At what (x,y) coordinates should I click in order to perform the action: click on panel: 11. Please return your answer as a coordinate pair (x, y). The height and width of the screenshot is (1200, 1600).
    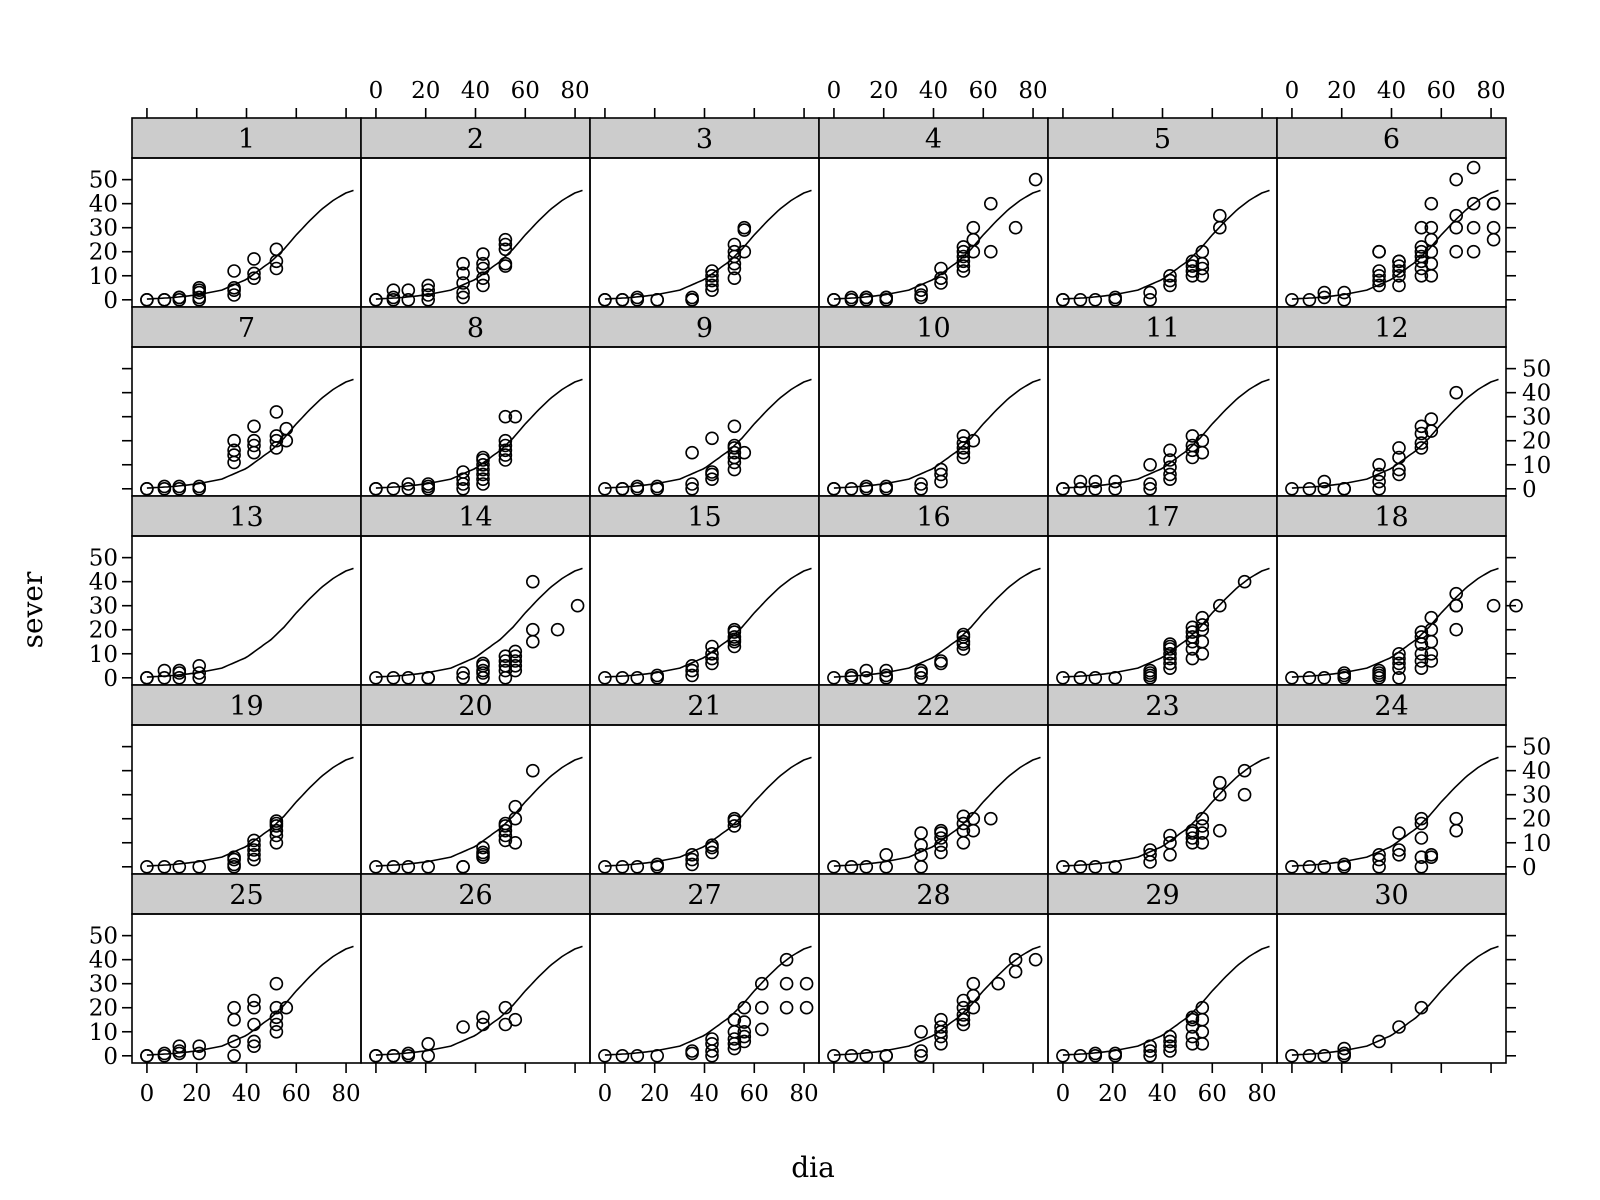
    Looking at the image, I should click on (1162, 401).